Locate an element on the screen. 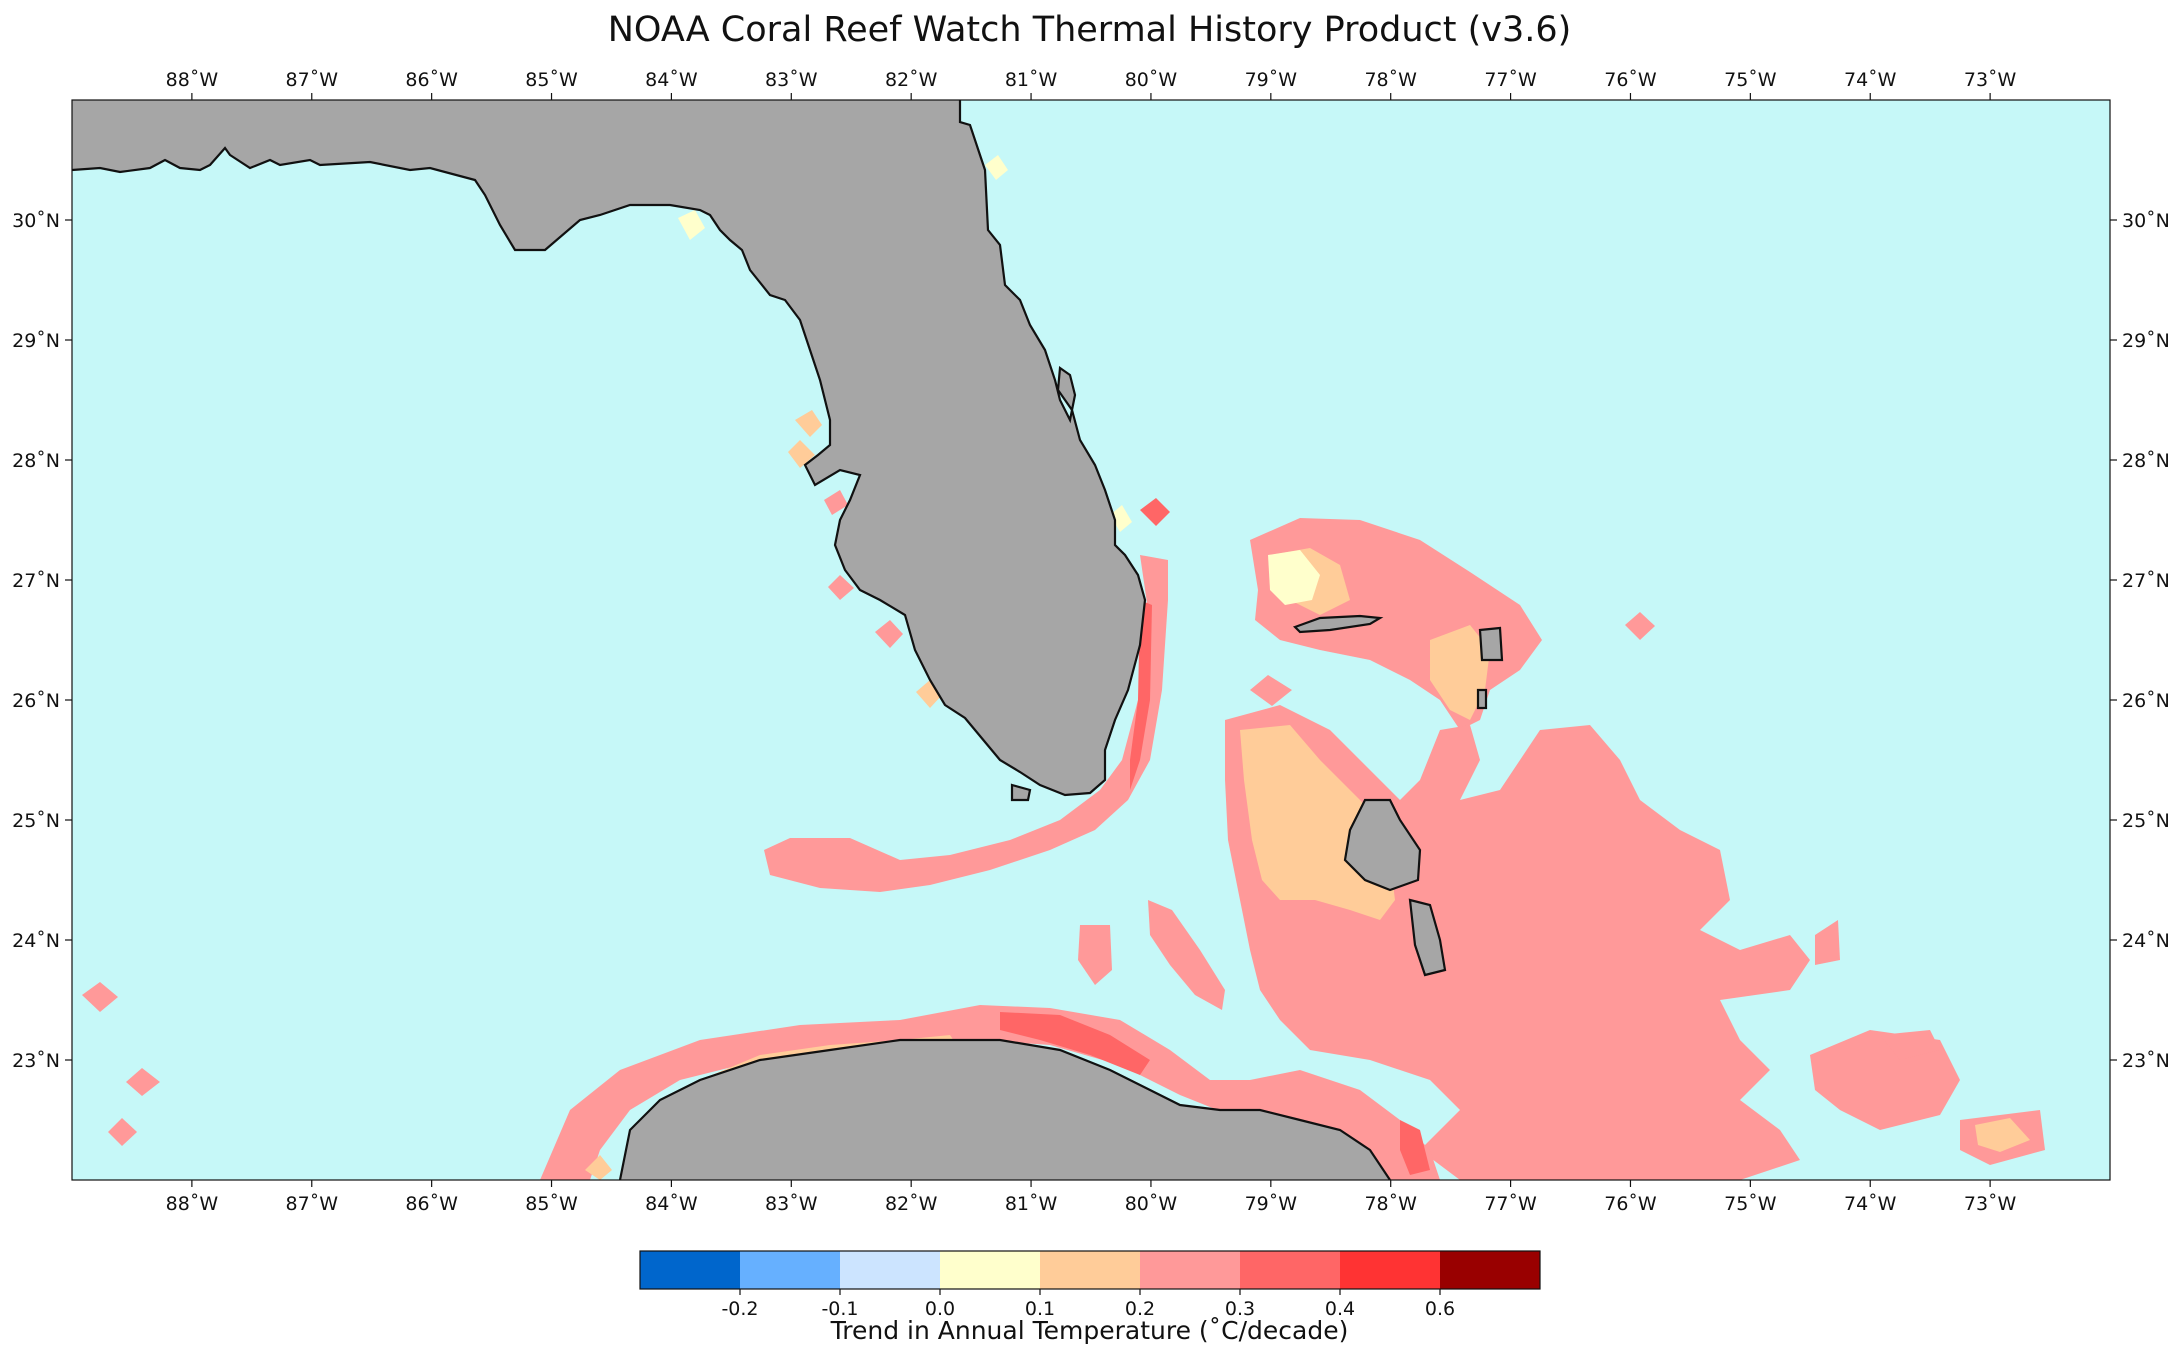  lat-tick-label-left: 23˚N is located at coordinates (36, 1061).